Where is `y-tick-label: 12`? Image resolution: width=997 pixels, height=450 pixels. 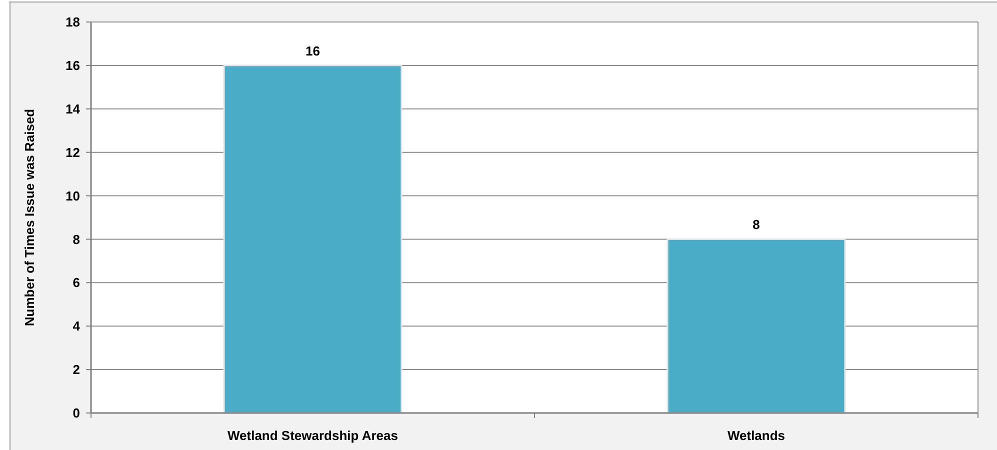
y-tick-label: 12 is located at coordinates (73, 152).